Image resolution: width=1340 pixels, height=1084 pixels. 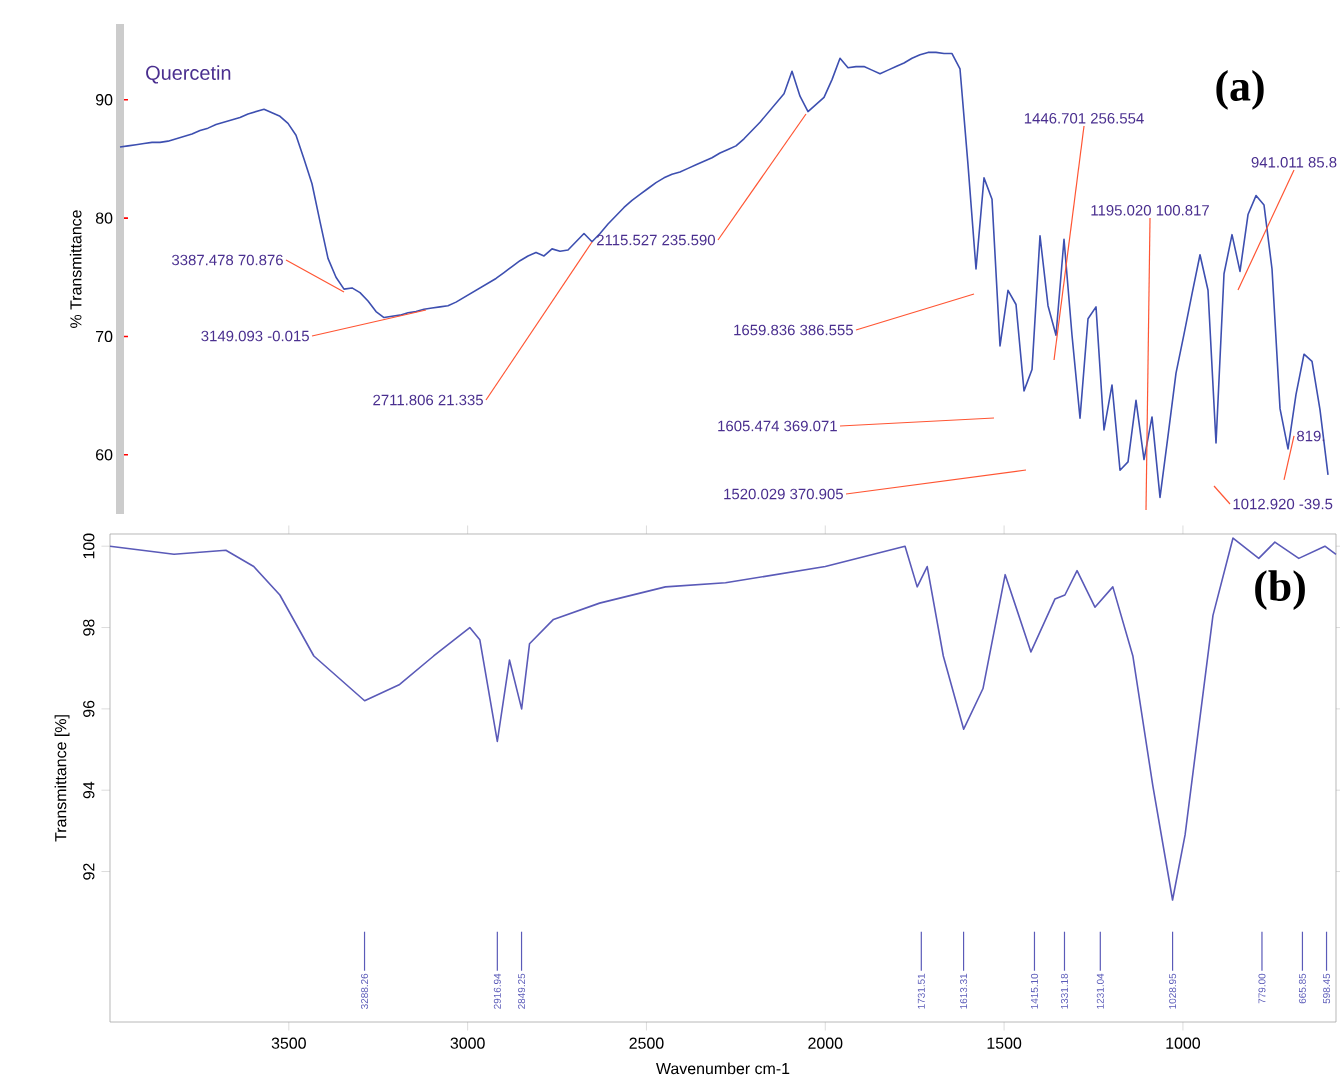 I want to click on annotation: (a), so click(x=1240, y=90).